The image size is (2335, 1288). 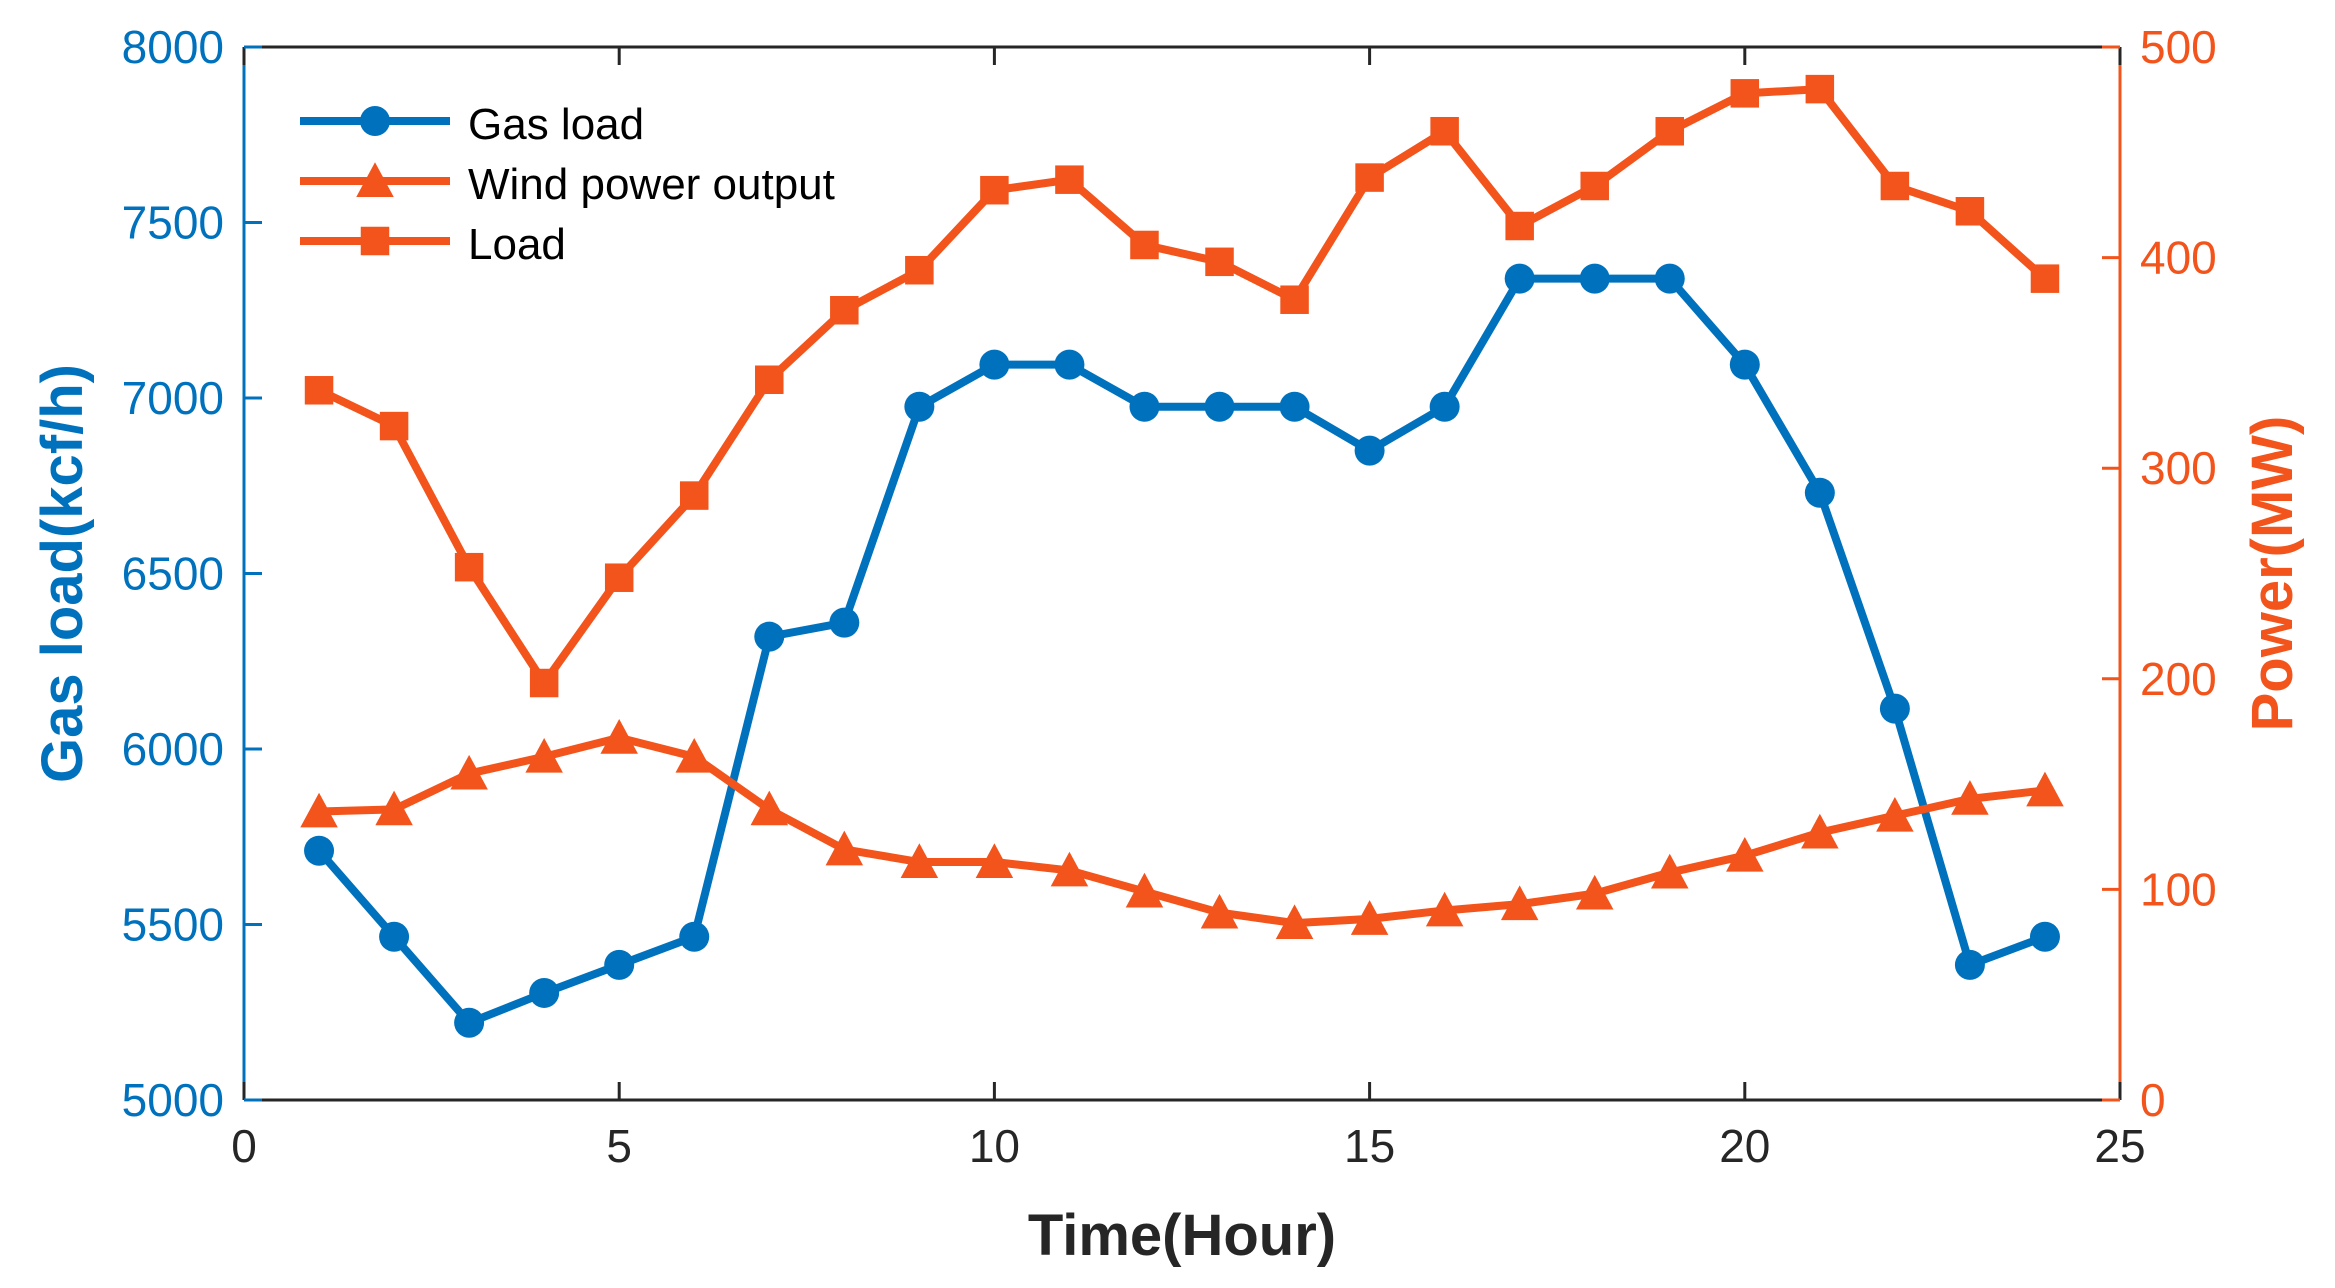 What do you see at coordinates (517, 244) in the screenshot?
I see `legend-label-load: Load` at bounding box center [517, 244].